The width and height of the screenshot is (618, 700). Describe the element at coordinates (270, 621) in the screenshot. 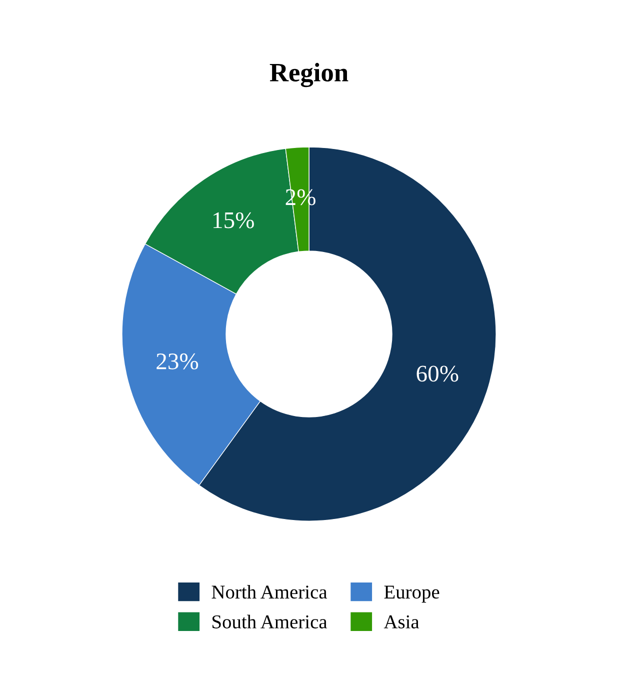

I see `legend-label: South America` at that location.